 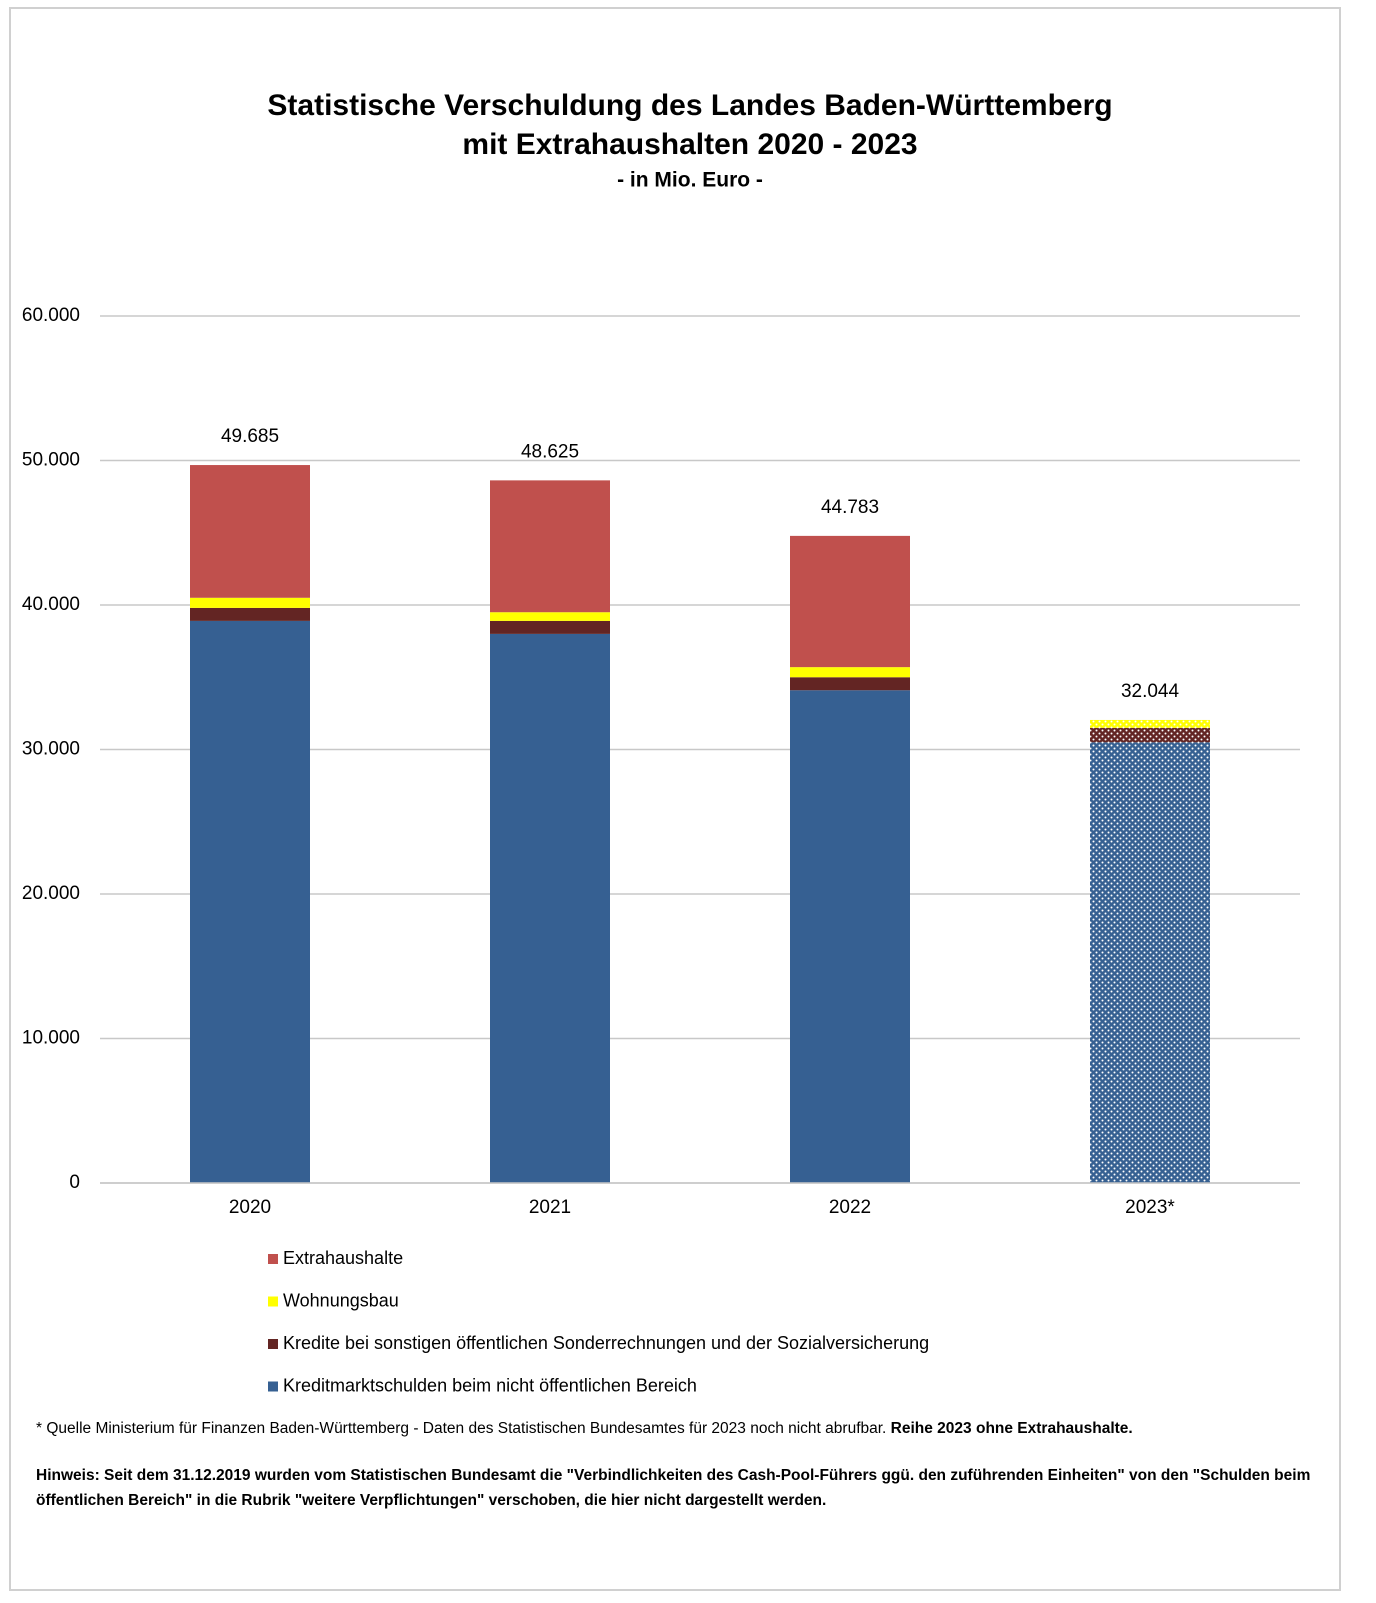 What do you see at coordinates (850, 507) in the screenshot?
I see `total-label: 44.783` at bounding box center [850, 507].